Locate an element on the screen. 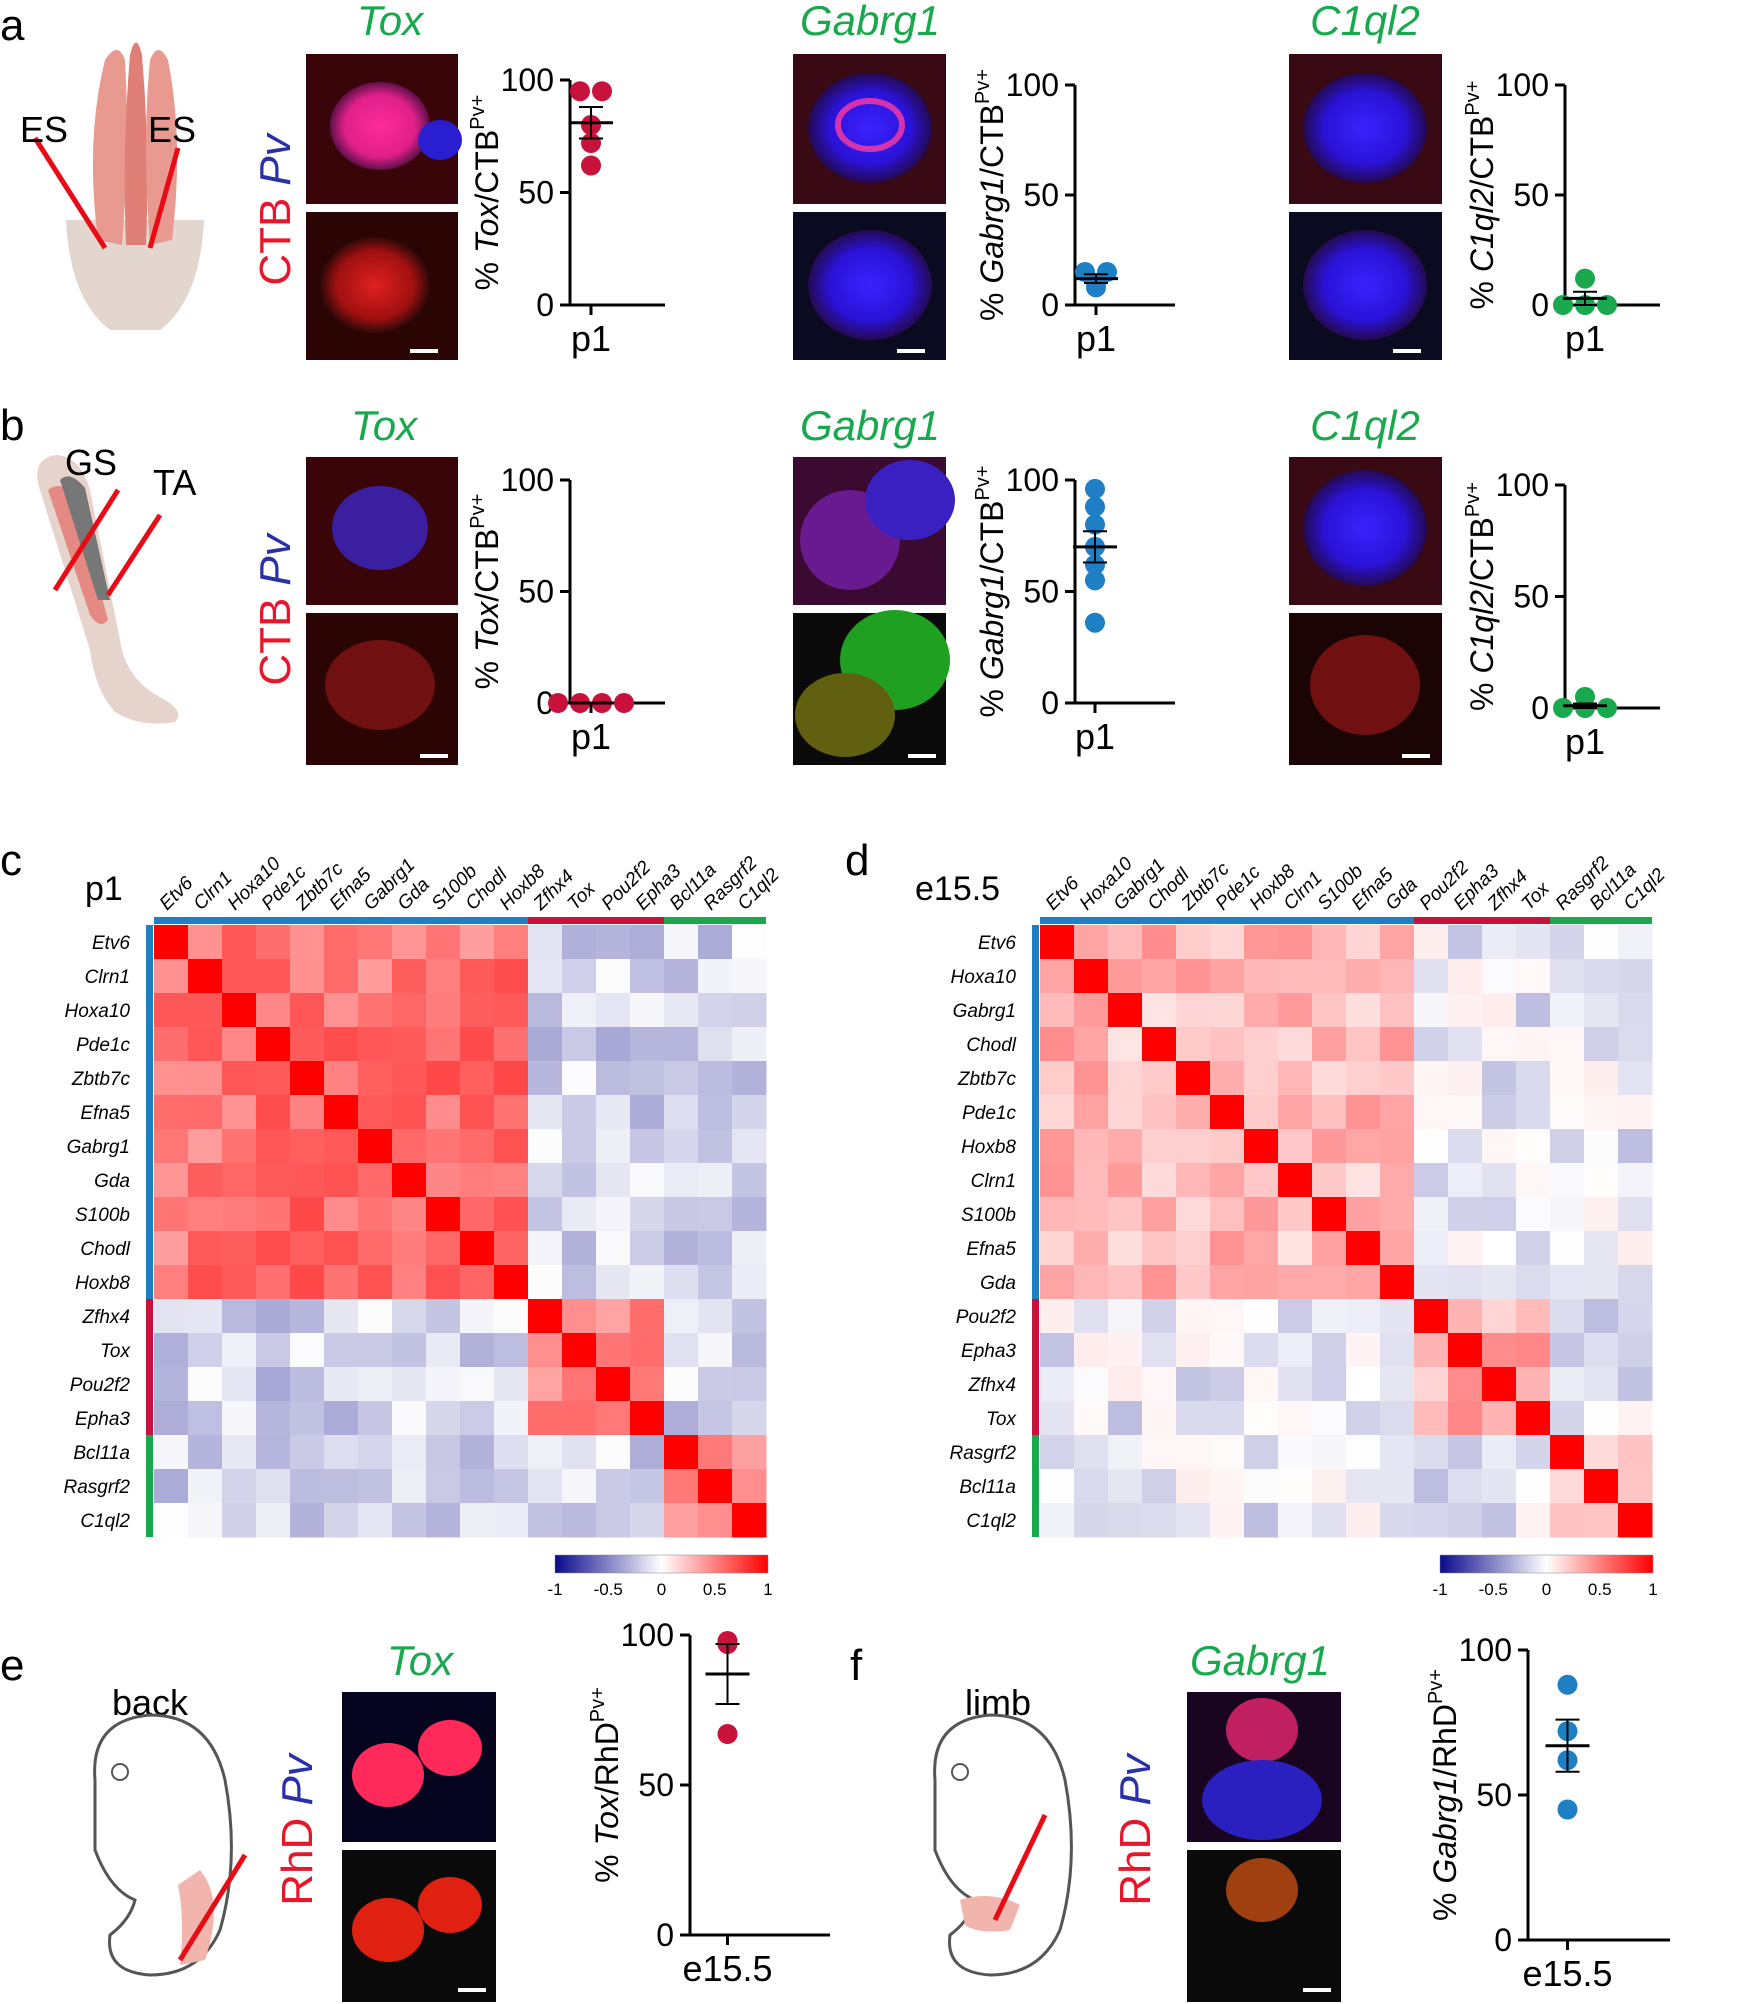 This screenshot has width=1749, height=2004. stain-label: RhD Pv is located at coordinates (297, 1828).